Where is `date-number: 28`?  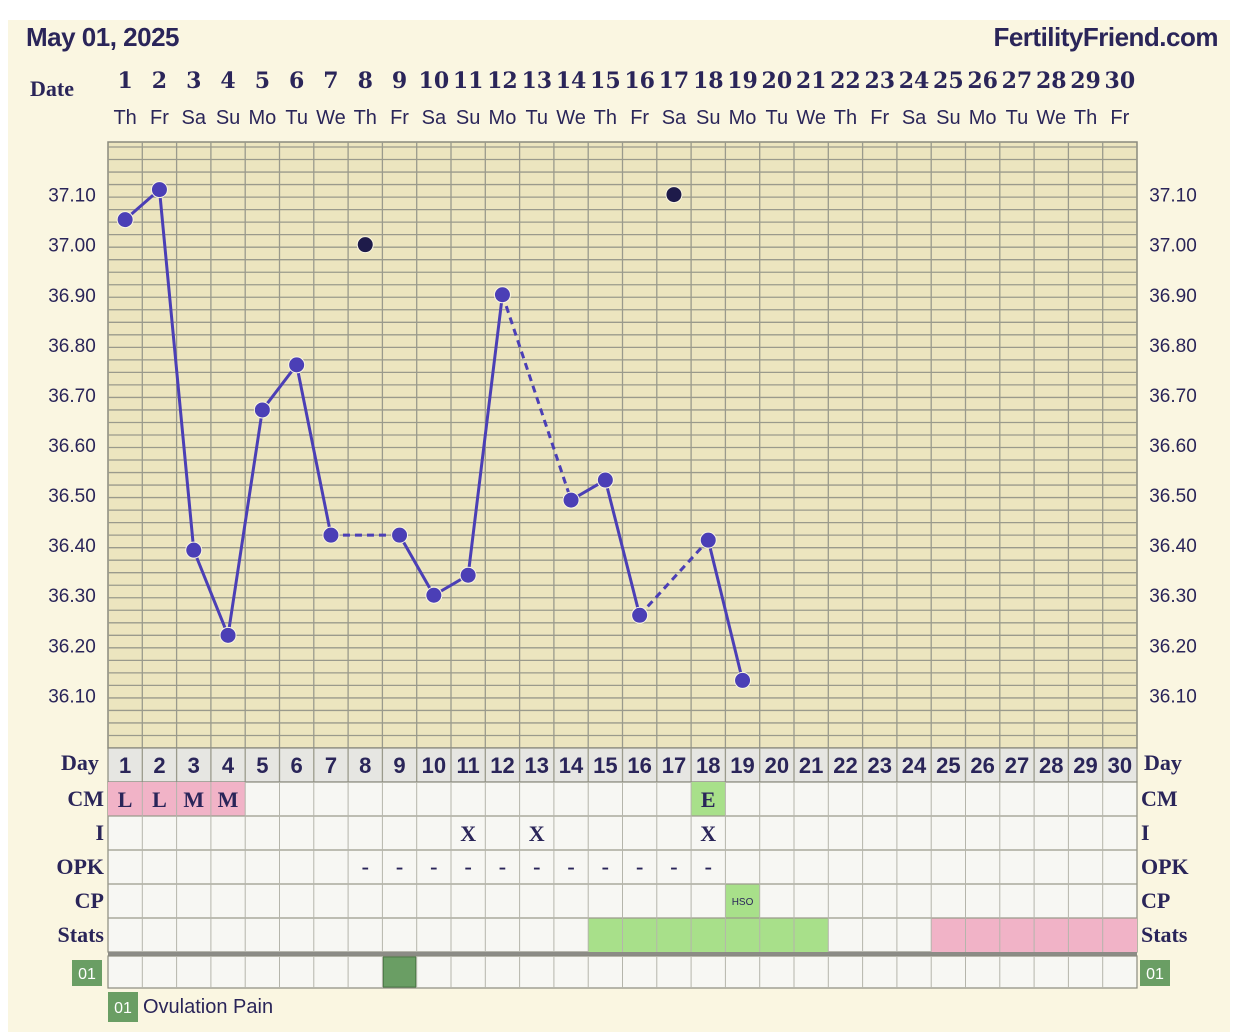
date-number: 28 is located at coordinates (1051, 81).